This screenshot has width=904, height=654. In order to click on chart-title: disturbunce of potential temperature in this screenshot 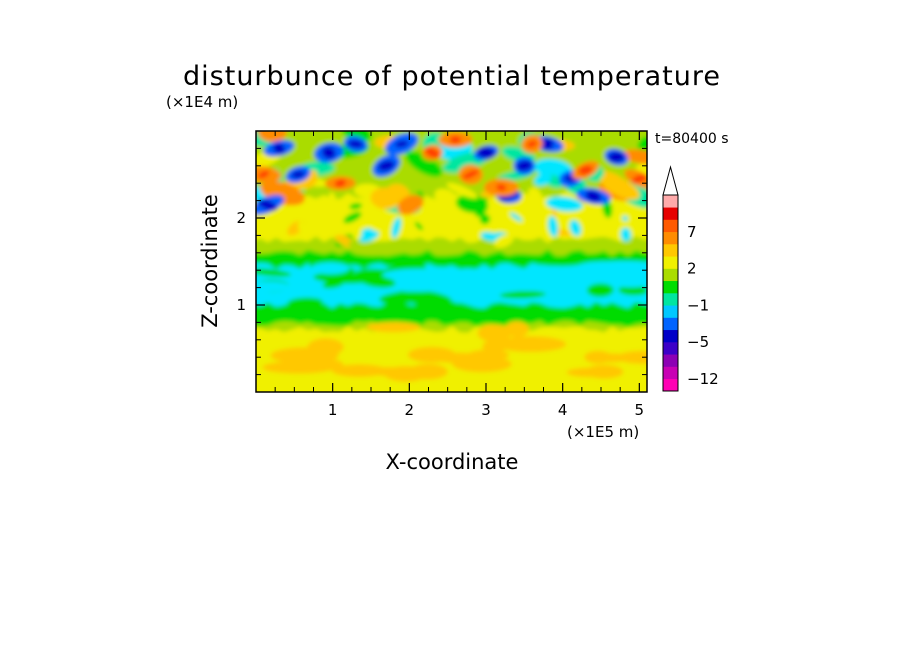, I will do `click(452, 76)`.